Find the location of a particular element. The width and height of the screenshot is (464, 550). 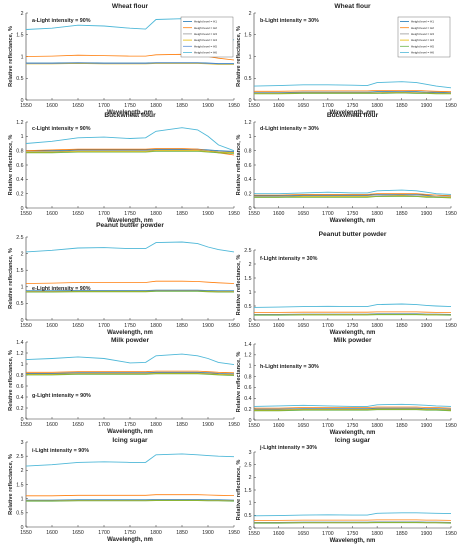

legend-entry: Height level = H3 is located at coordinates (422, 34).